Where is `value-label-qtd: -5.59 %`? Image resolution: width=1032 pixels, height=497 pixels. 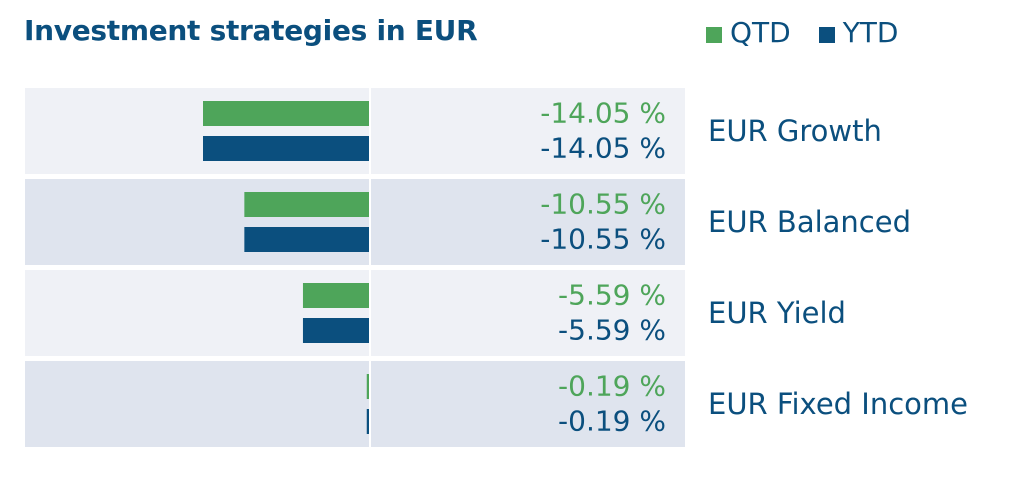 value-label-qtd: -5.59 % is located at coordinates (612, 295).